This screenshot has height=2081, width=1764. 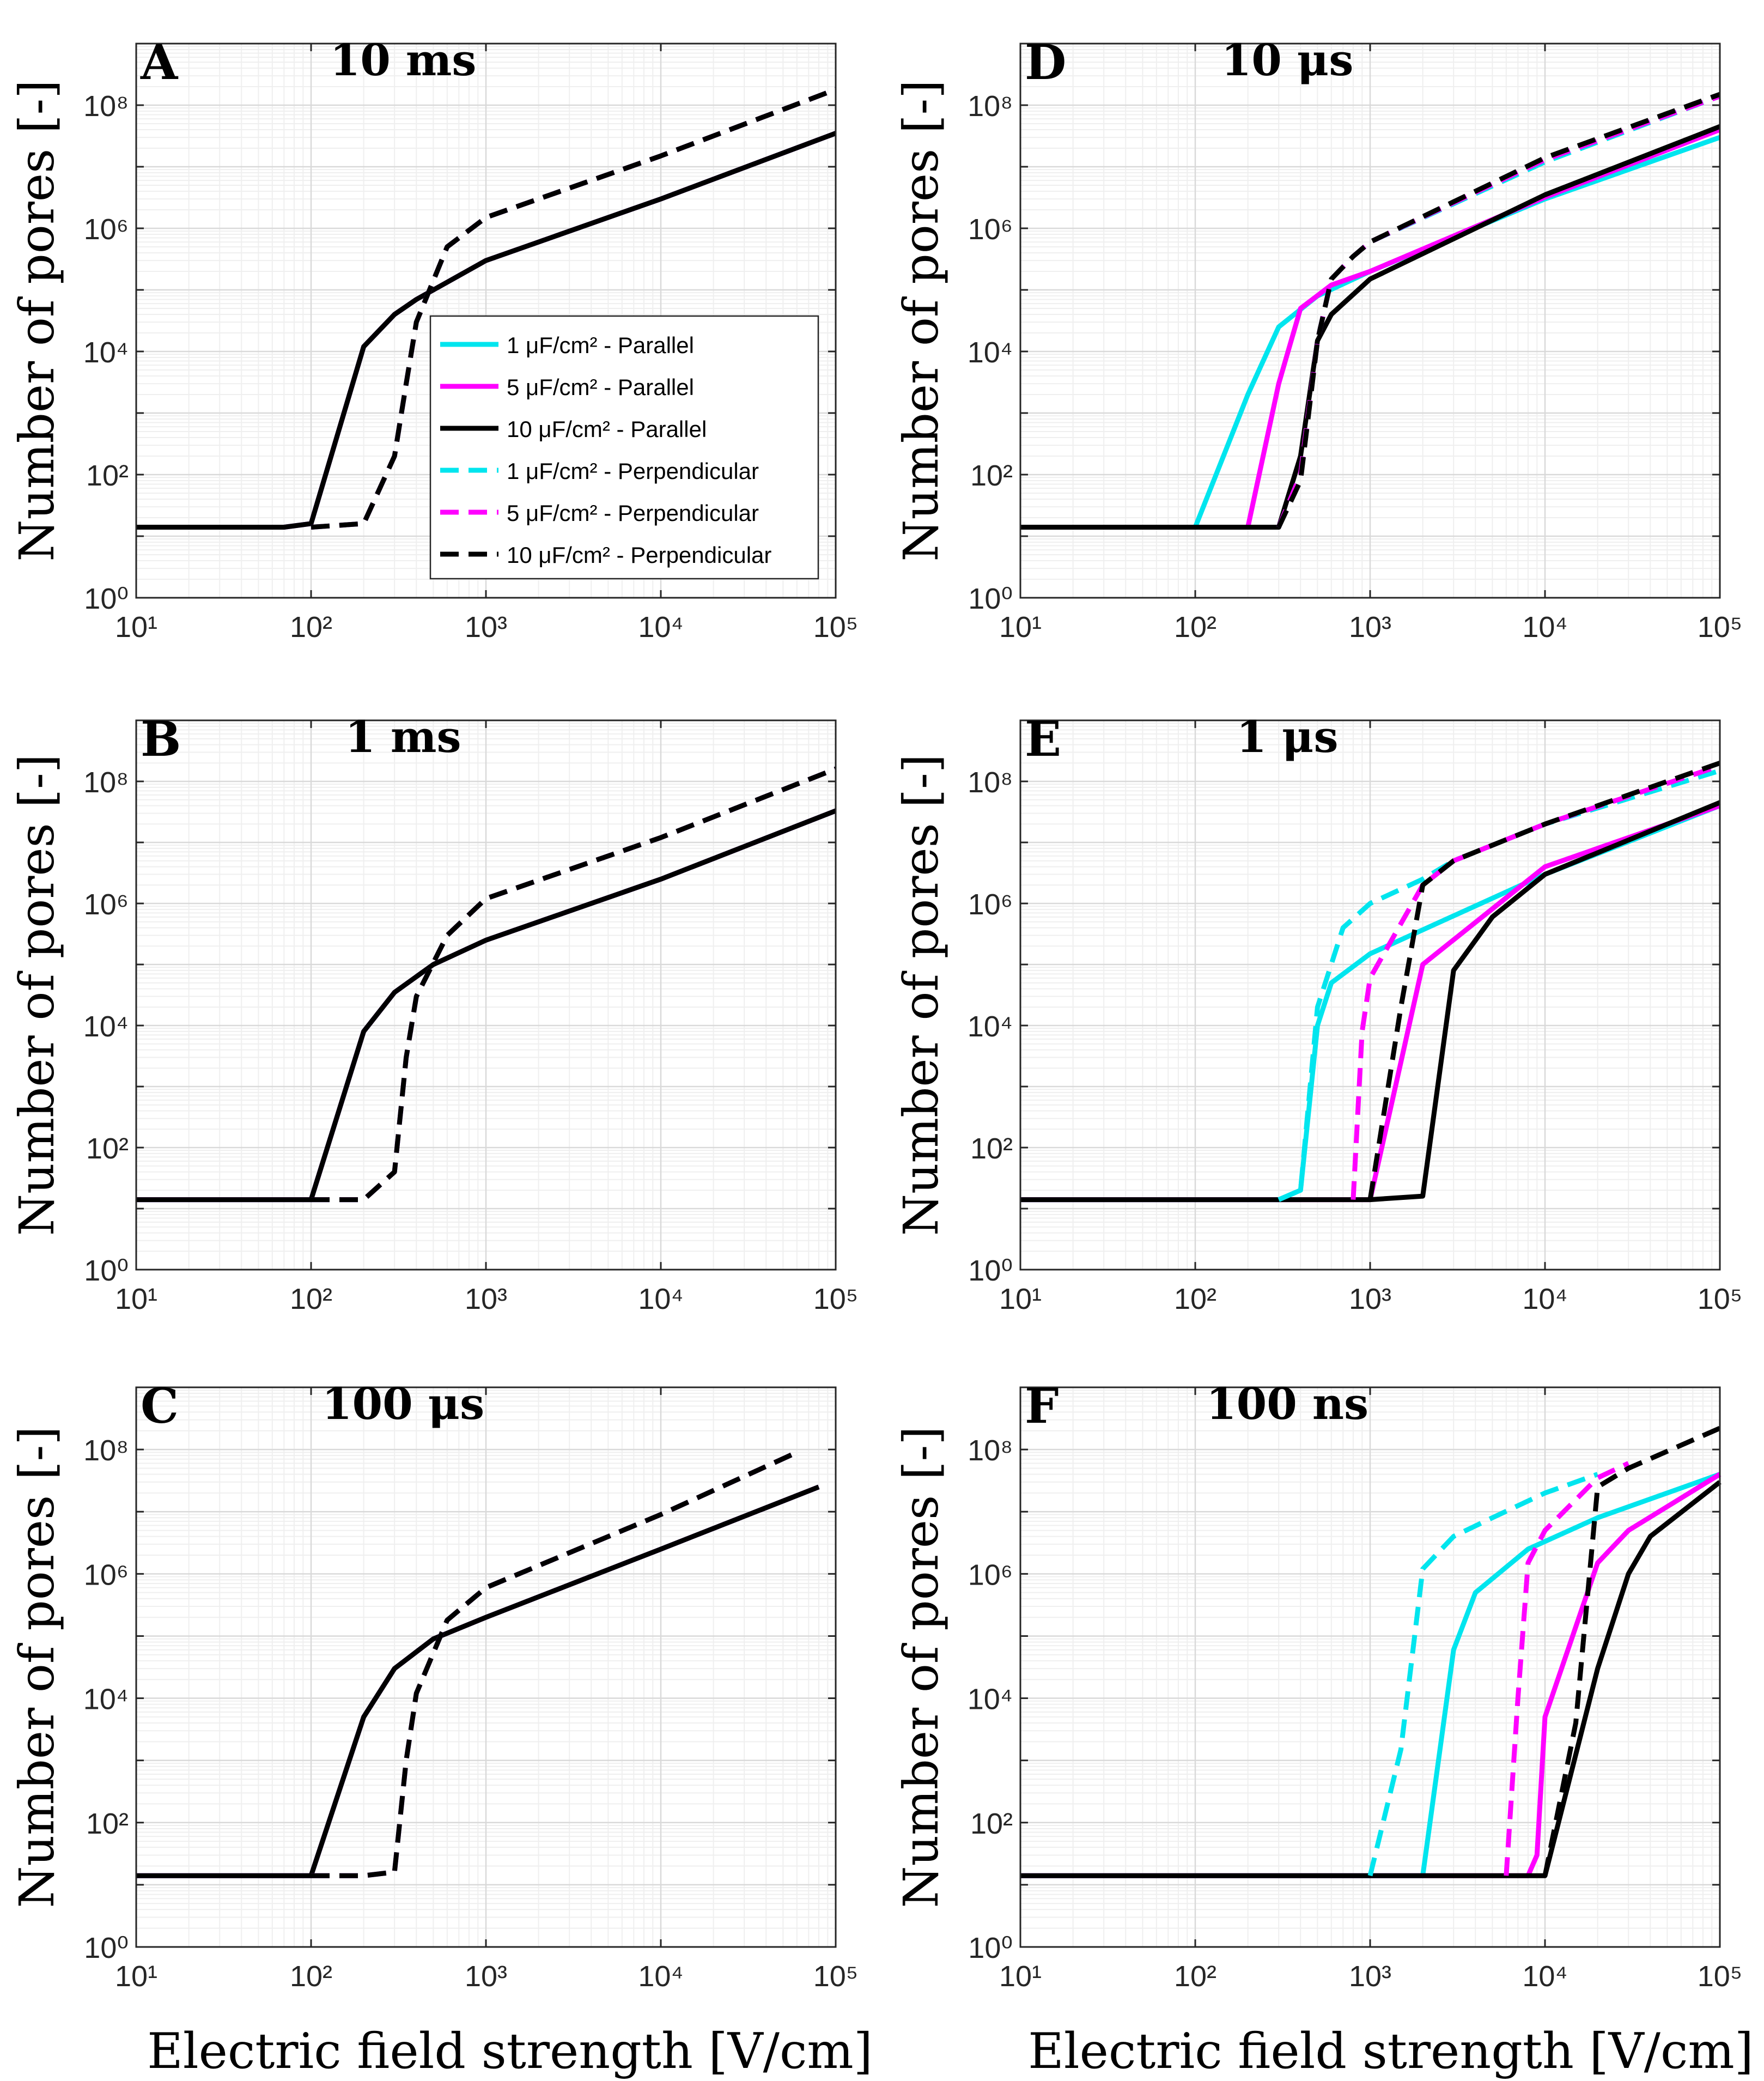 What do you see at coordinates (600, 387) in the screenshot?
I see `legend-label: 5 μF/cm² - Parallel` at bounding box center [600, 387].